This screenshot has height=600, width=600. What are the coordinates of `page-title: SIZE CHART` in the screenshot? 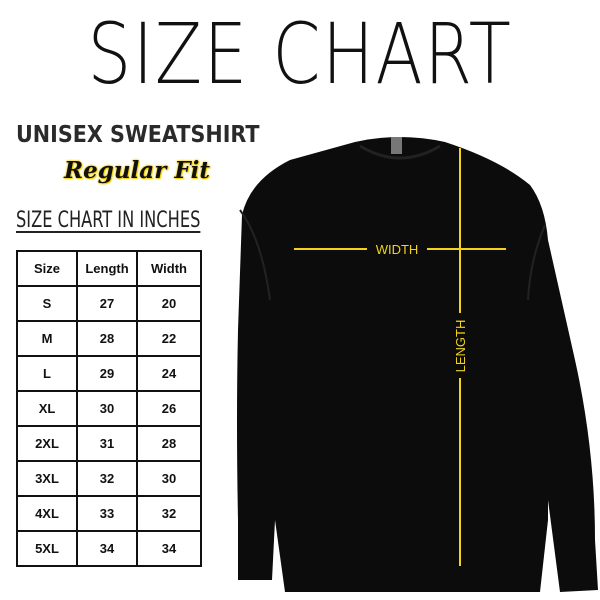 It's located at (300, 54).